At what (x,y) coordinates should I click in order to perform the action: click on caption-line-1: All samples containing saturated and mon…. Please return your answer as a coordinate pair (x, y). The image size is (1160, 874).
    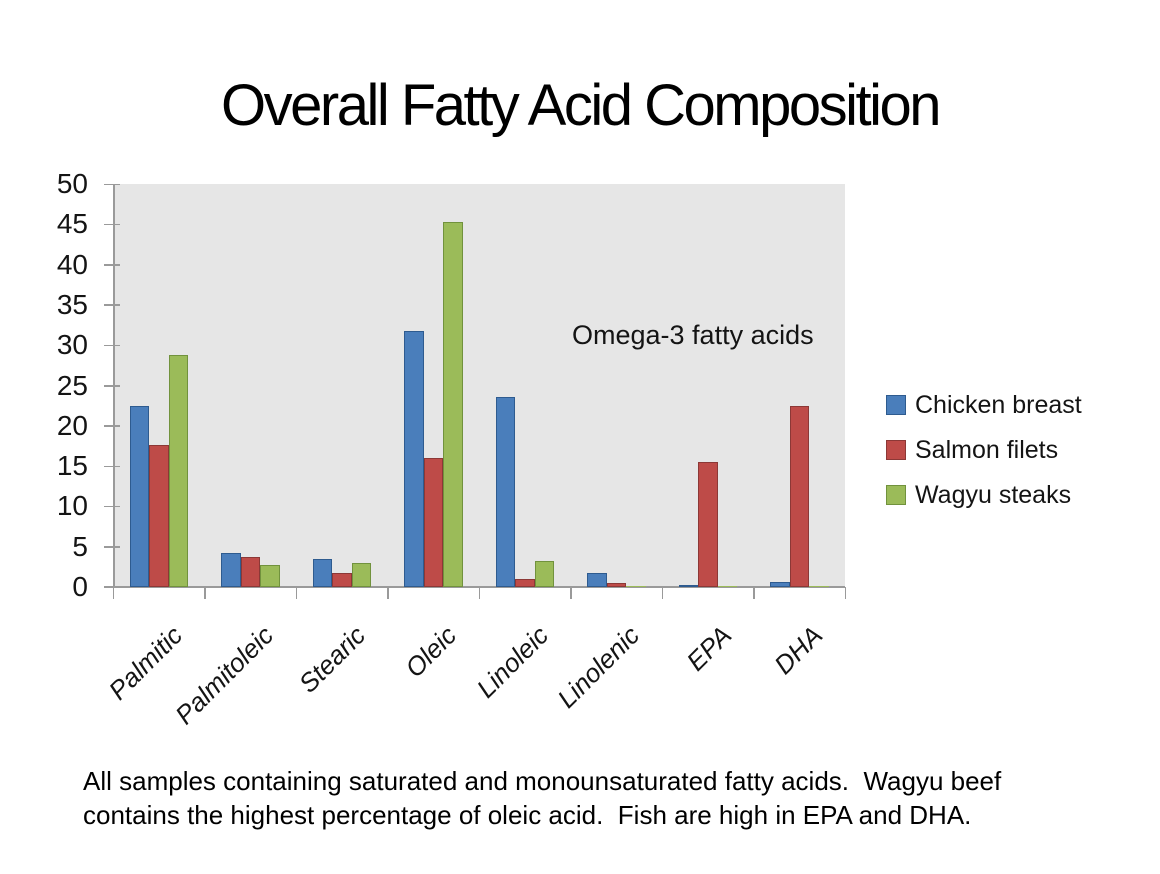
    Looking at the image, I should click on (542, 781).